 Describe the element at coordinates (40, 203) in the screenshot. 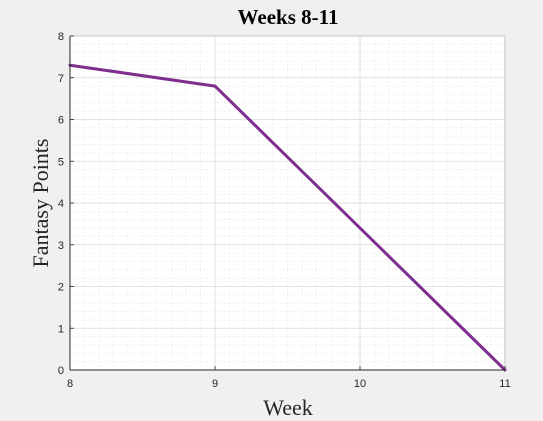

I see `y-axis-label: Fantasy Points` at that location.